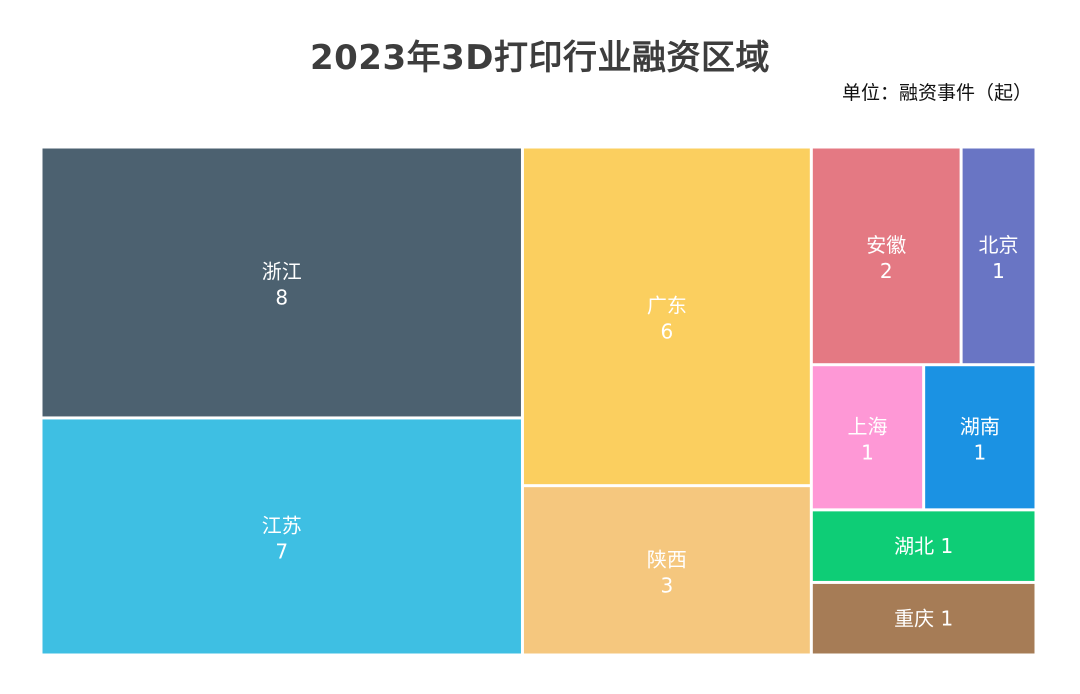  What do you see at coordinates (998, 271) in the screenshot?
I see `tile-value-beijing: 1` at bounding box center [998, 271].